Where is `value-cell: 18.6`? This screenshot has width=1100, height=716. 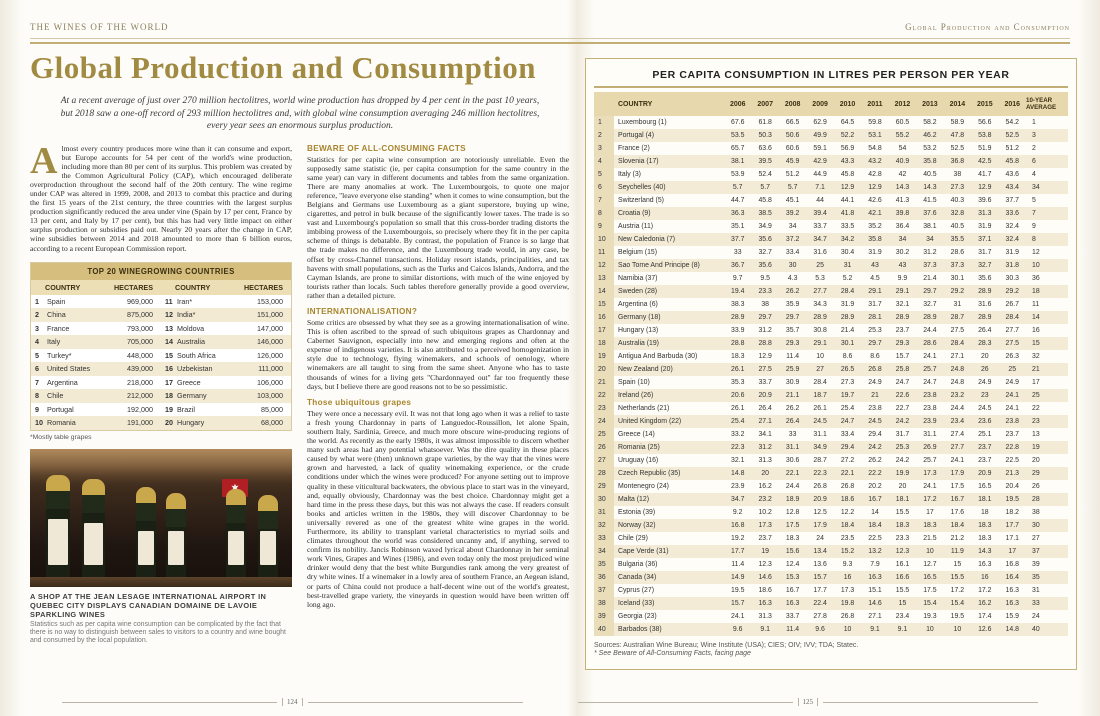
value-cell: 18.6 is located at coordinates (847, 499).